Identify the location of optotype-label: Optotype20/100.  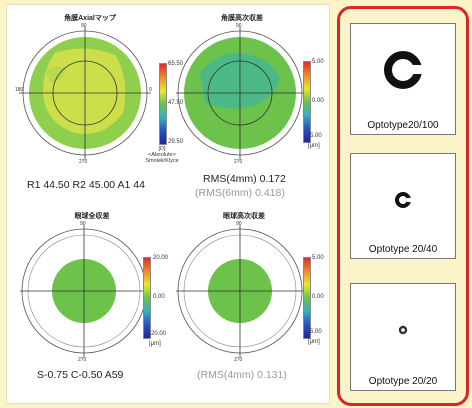
(403, 125).